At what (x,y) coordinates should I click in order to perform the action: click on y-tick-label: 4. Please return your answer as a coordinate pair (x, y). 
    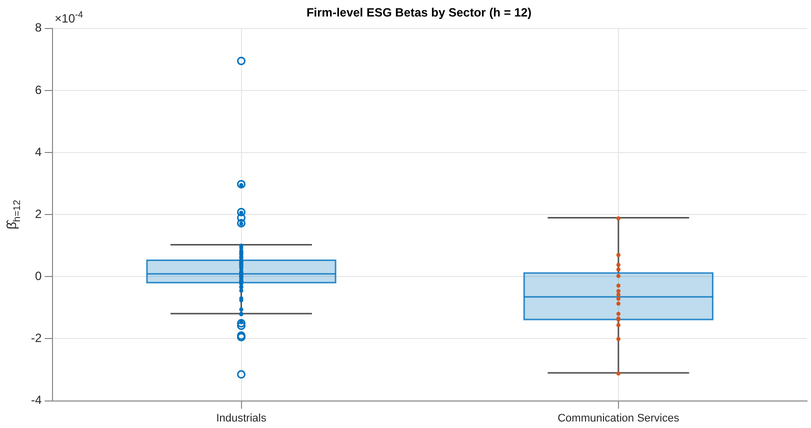
    Looking at the image, I should click on (38, 151).